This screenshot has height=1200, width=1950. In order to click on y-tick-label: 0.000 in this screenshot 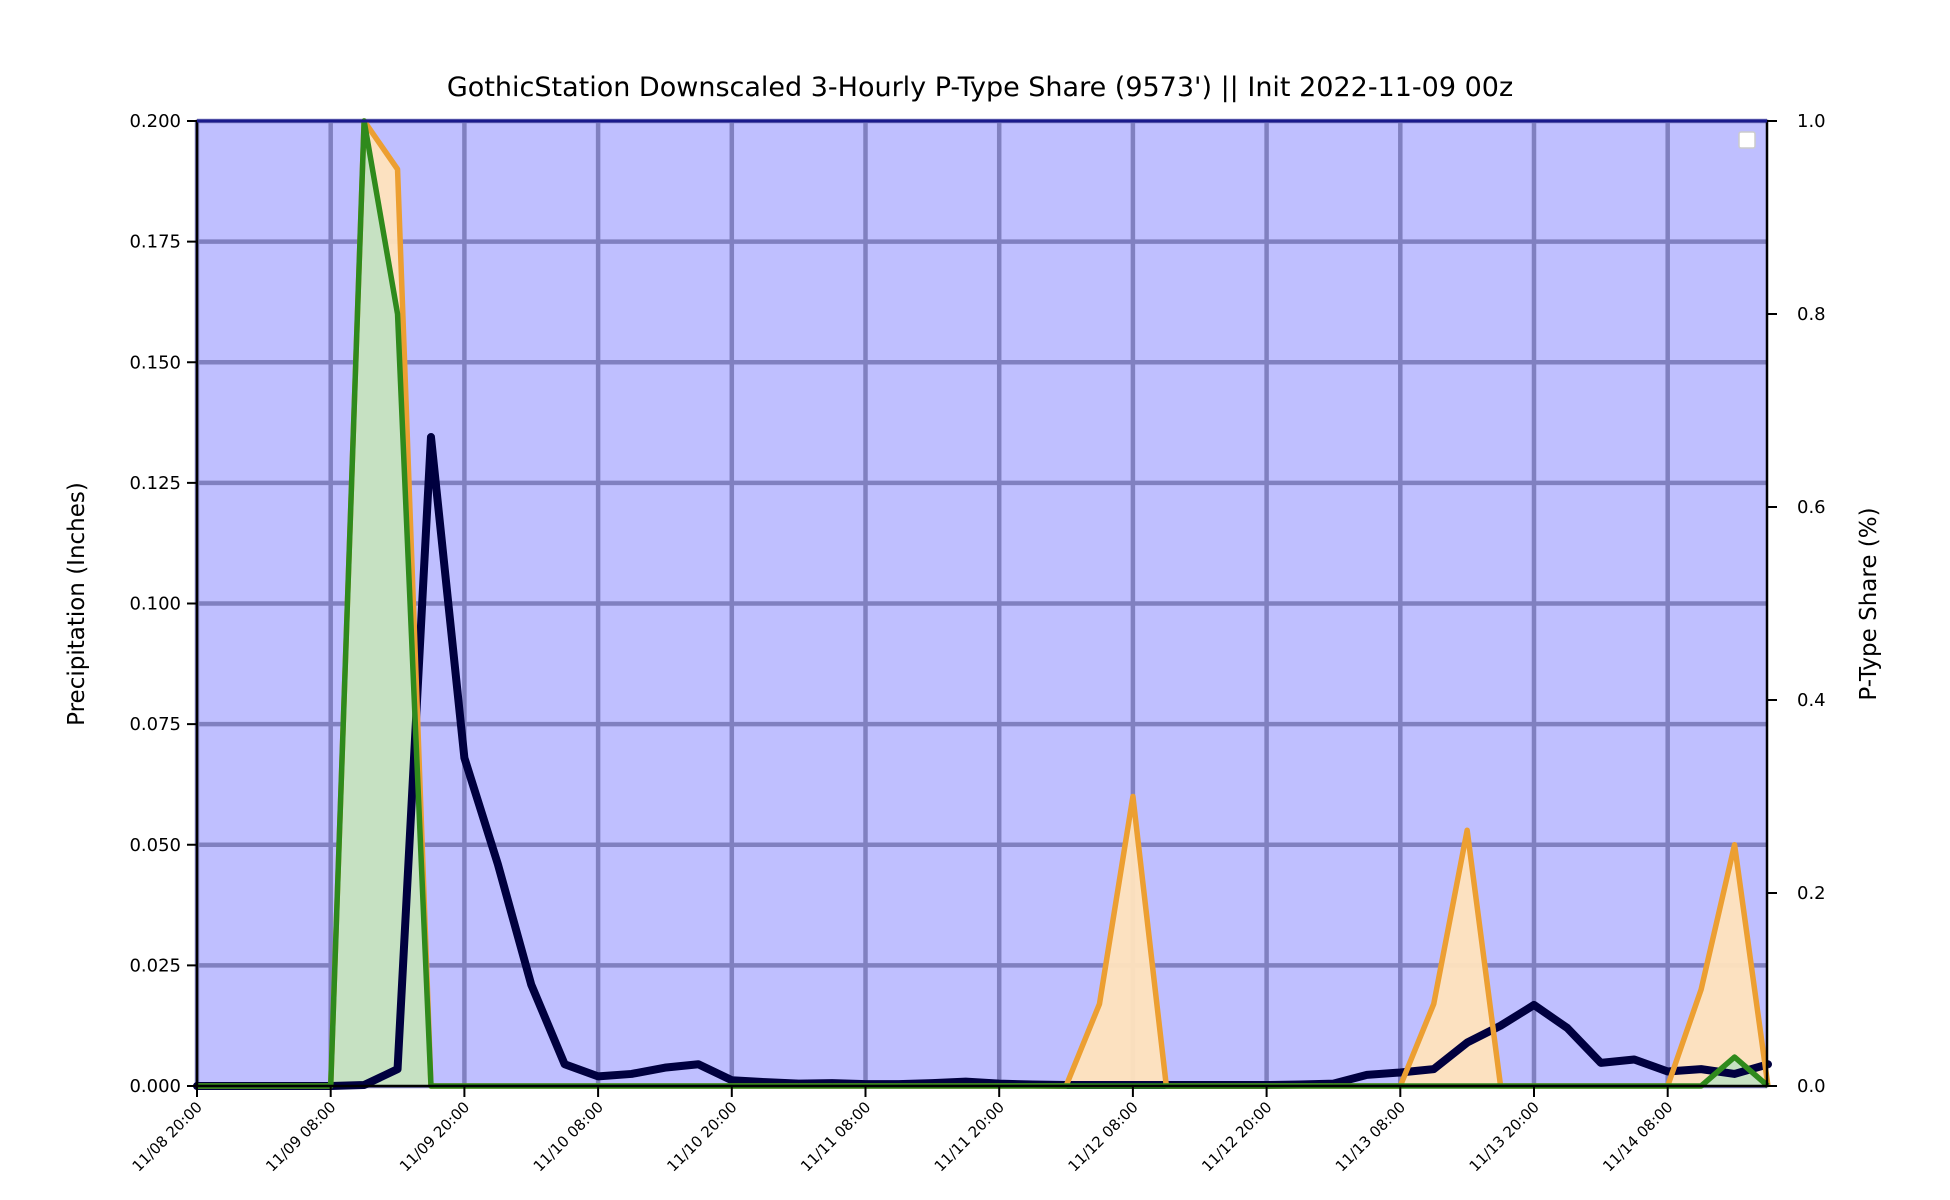, I will do `click(155, 1086)`.